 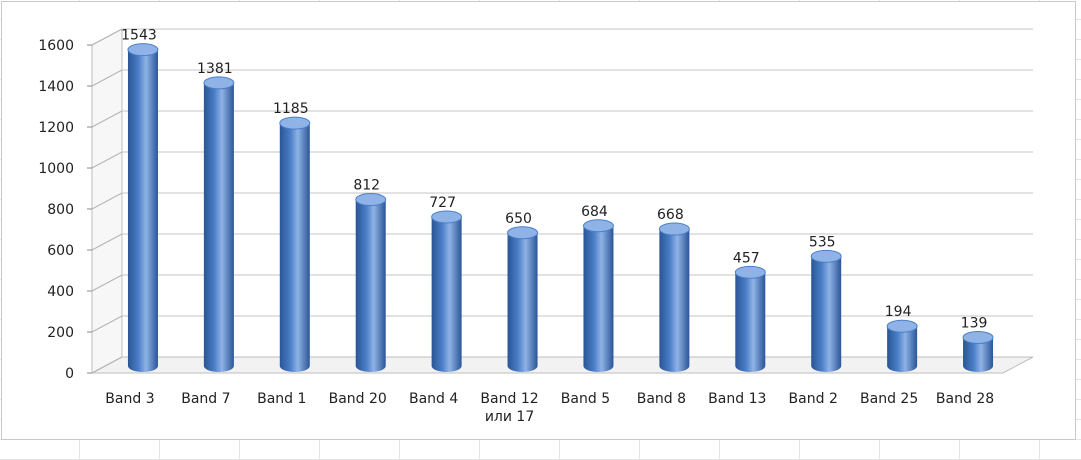 What do you see at coordinates (746, 258) in the screenshot?
I see `data-label: 457` at bounding box center [746, 258].